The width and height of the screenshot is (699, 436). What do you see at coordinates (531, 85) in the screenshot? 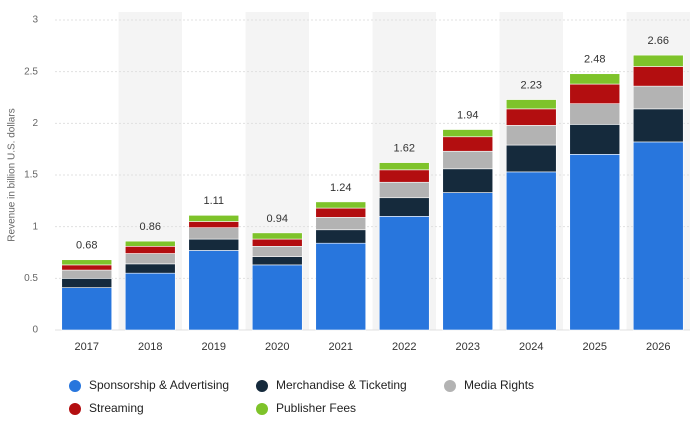
I see `total-label: 2.23` at bounding box center [531, 85].